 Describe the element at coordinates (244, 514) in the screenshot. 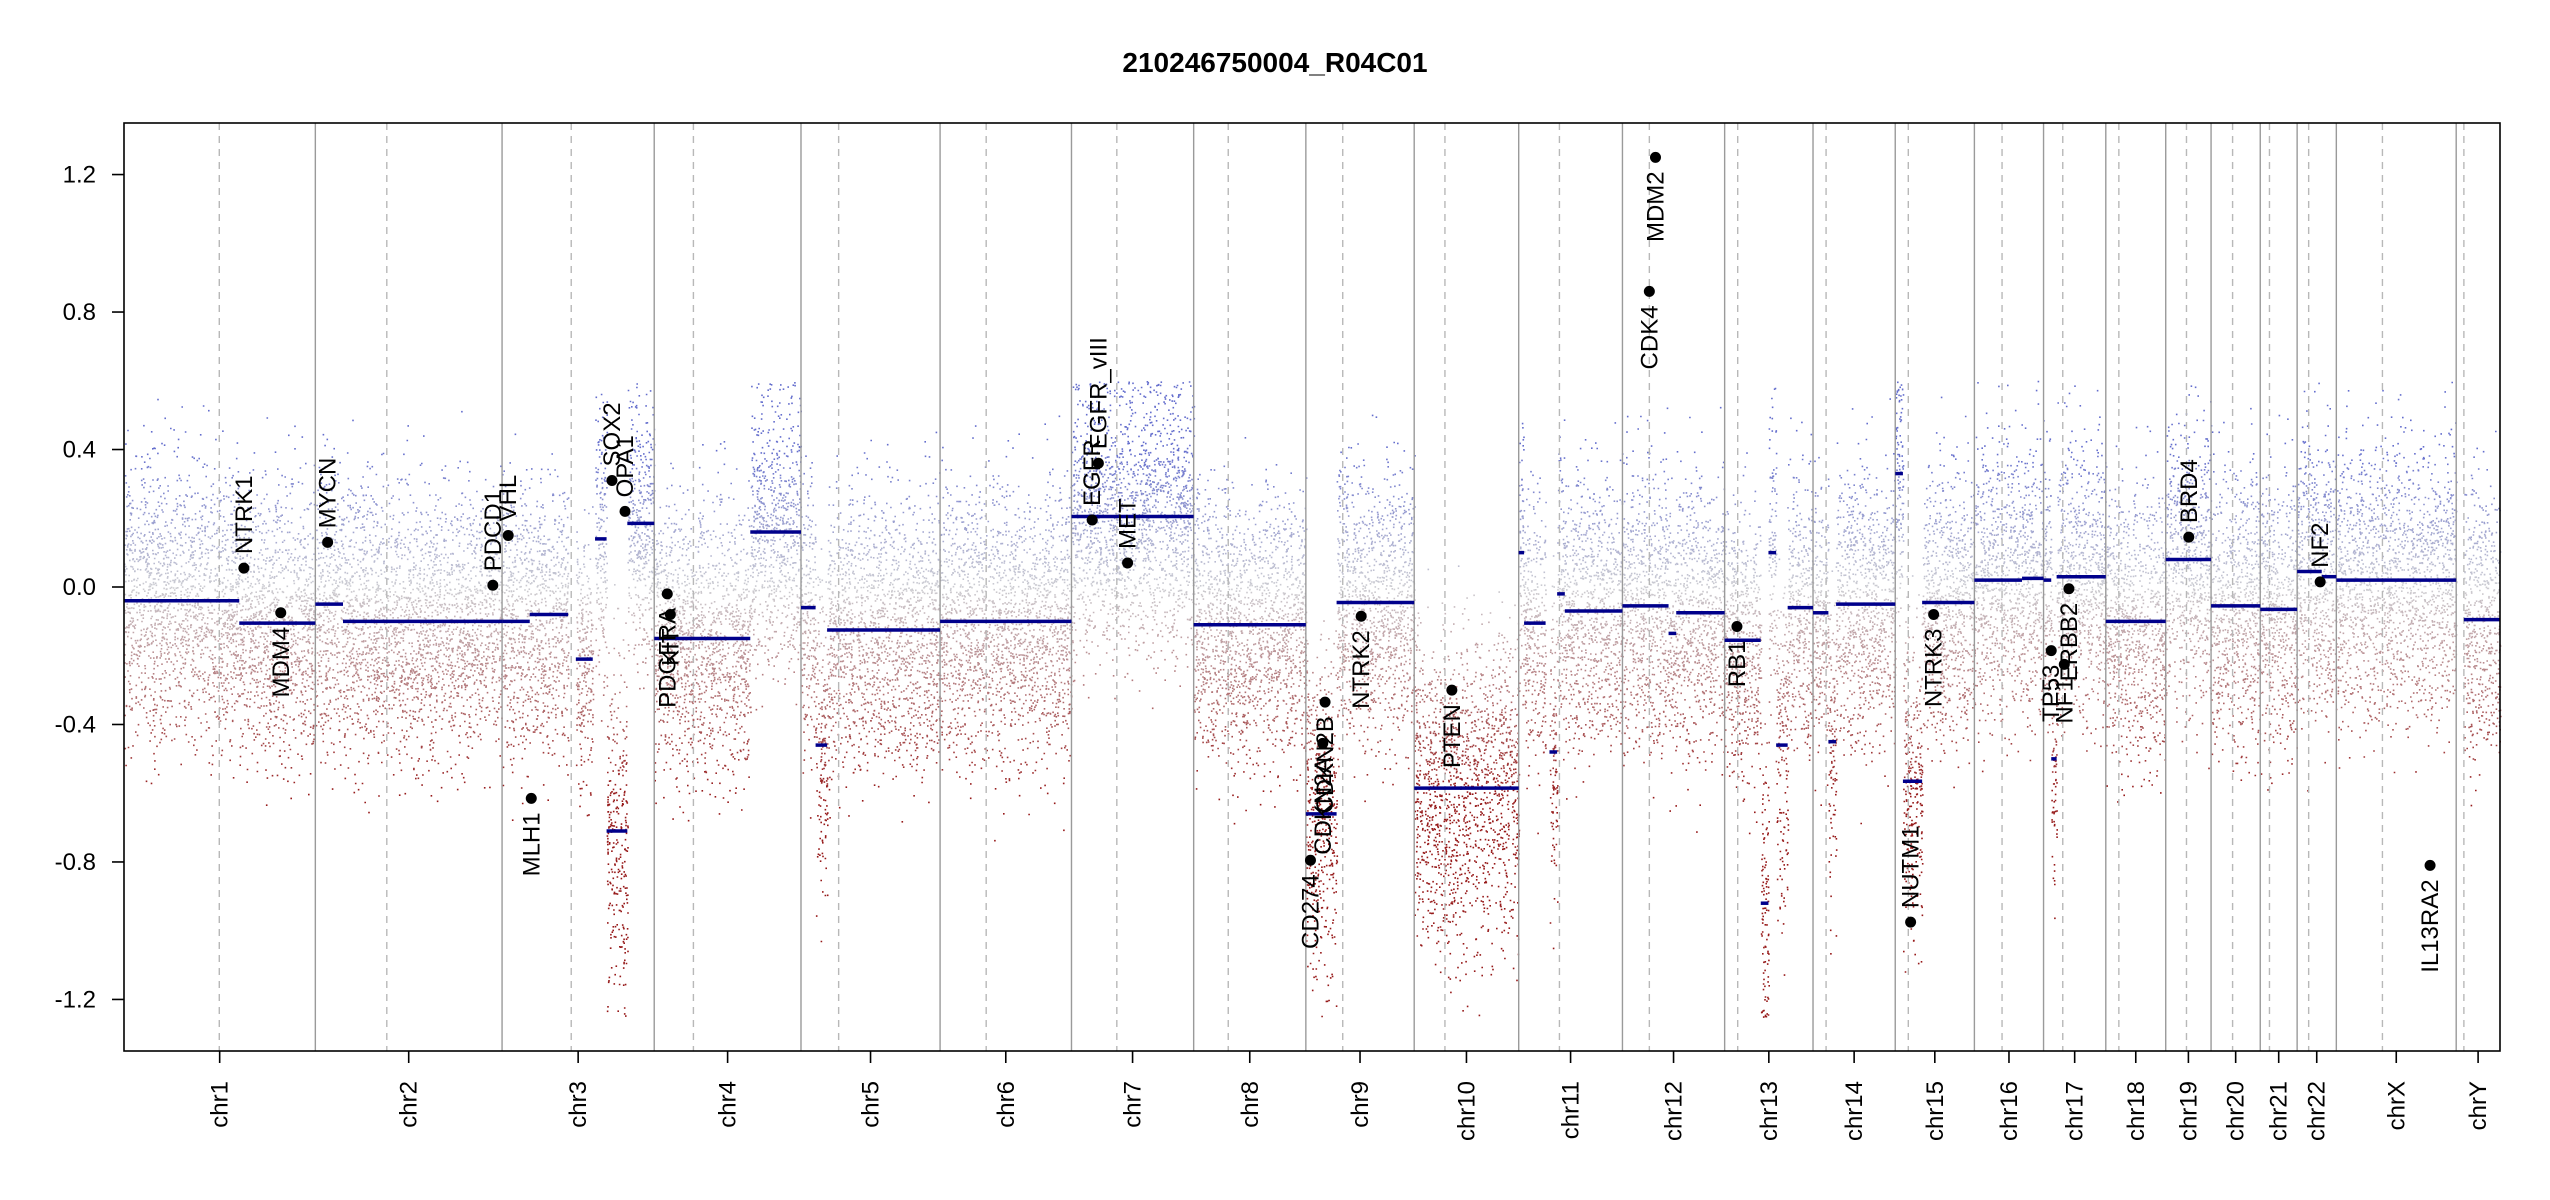

I see `gene-label: NTRK1` at that location.